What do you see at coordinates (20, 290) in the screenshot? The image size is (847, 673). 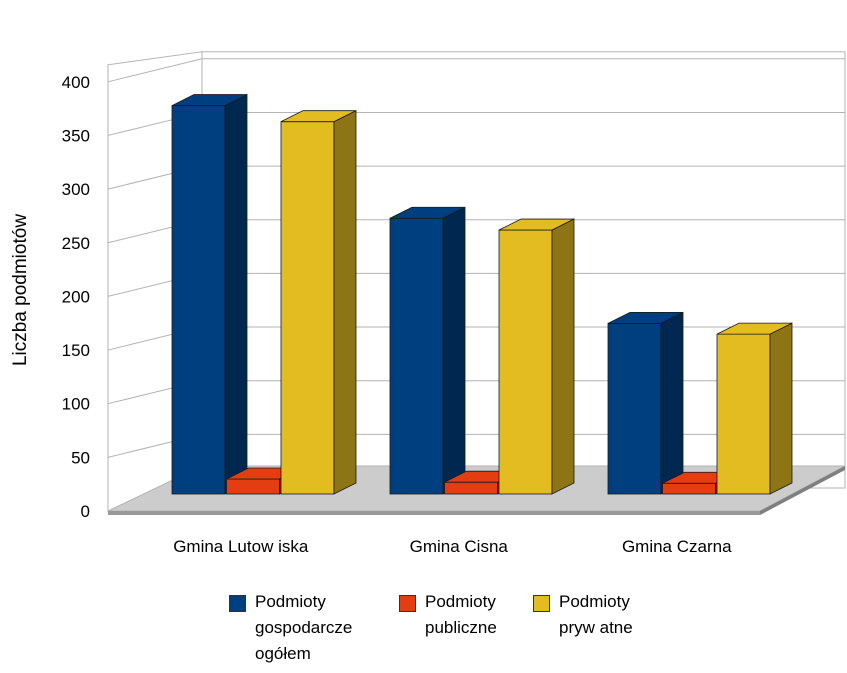 I see `y-axis-title: Liczba podmiotów` at bounding box center [20, 290].